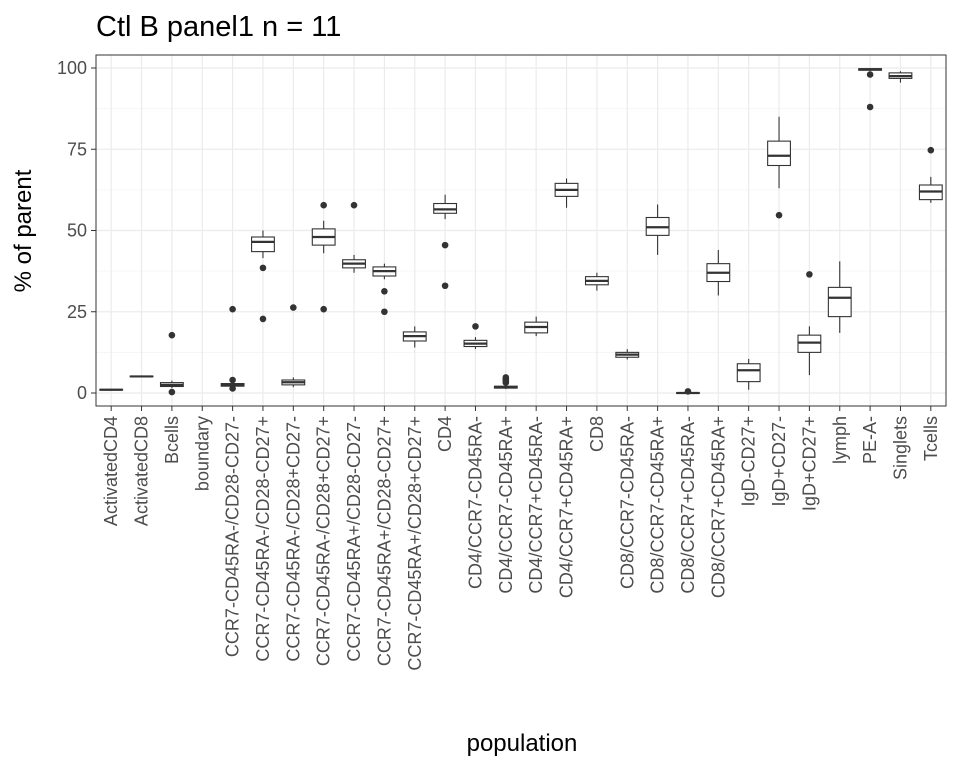 The image size is (960, 768). What do you see at coordinates (77, 231) in the screenshot?
I see `y-tick-label: 50` at bounding box center [77, 231].